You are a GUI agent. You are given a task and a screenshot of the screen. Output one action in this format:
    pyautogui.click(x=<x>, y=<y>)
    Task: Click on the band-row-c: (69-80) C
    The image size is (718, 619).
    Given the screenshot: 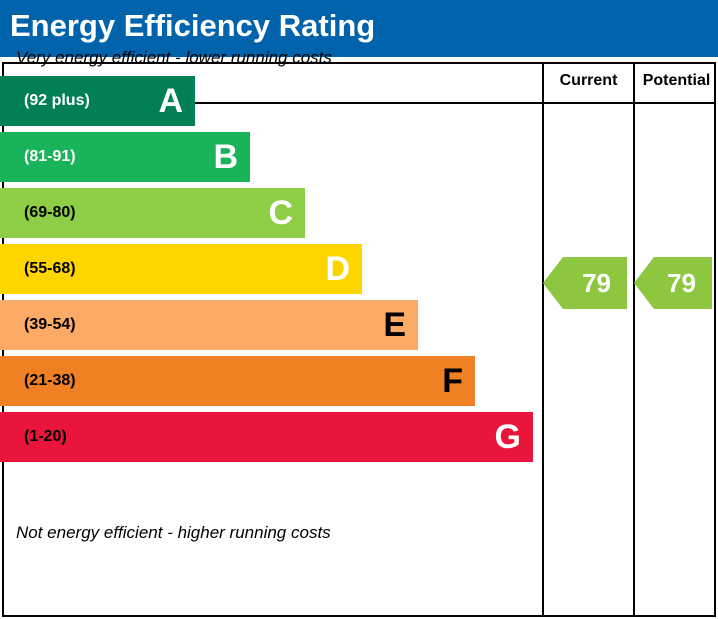 What is the action you would take?
    pyautogui.click(x=152, y=213)
    